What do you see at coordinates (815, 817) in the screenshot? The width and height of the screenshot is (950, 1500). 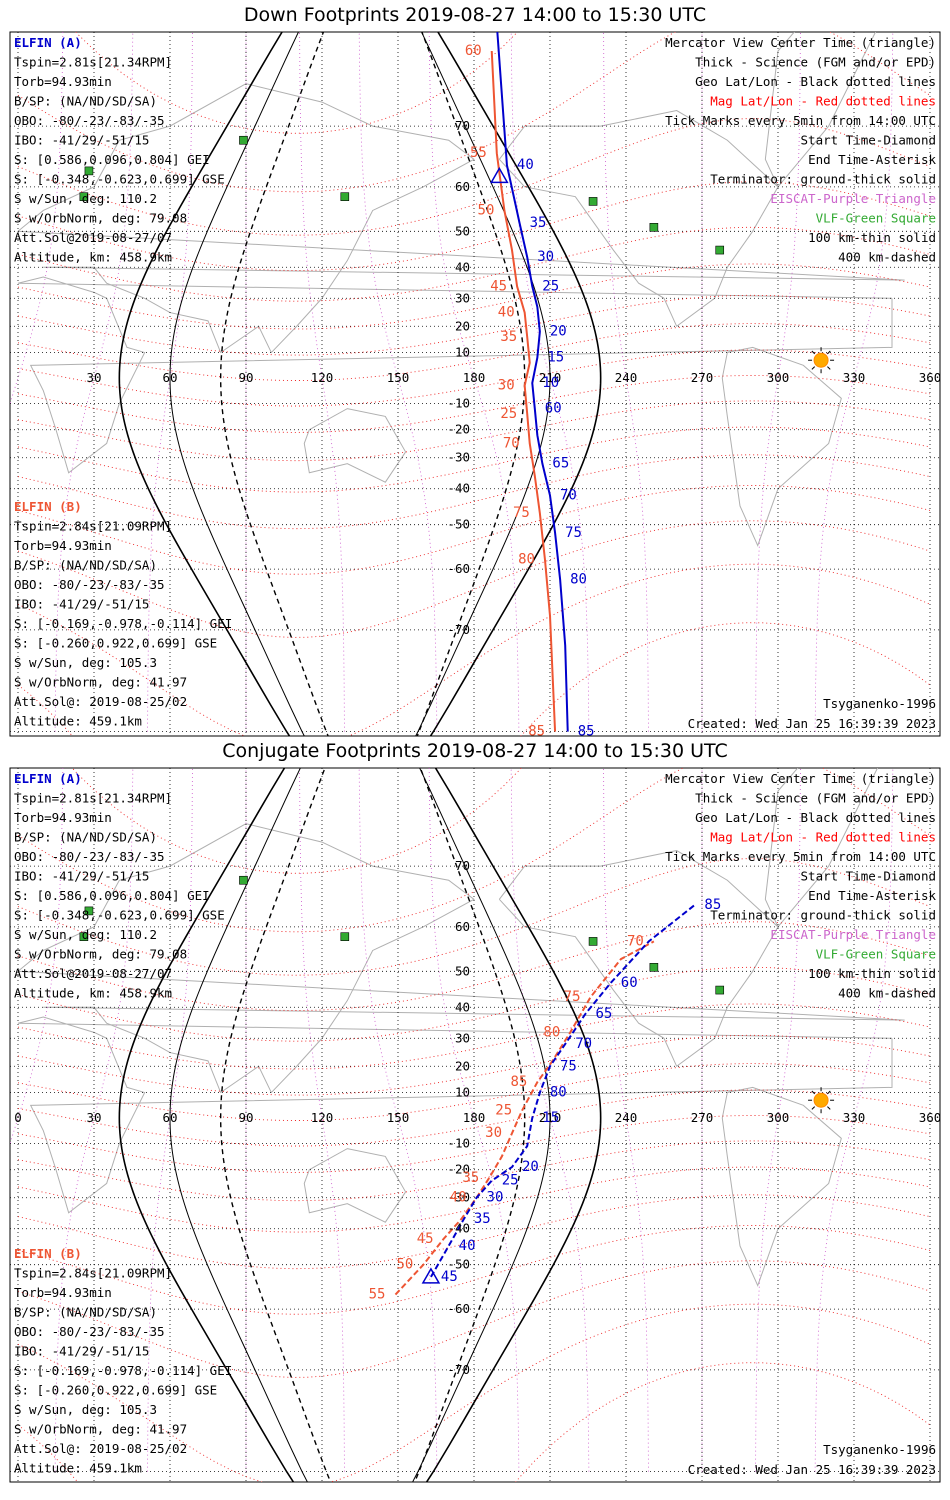 I see `legend-line: Geo Lat/Lon - Black dotted lines` at bounding box center [815, 817].